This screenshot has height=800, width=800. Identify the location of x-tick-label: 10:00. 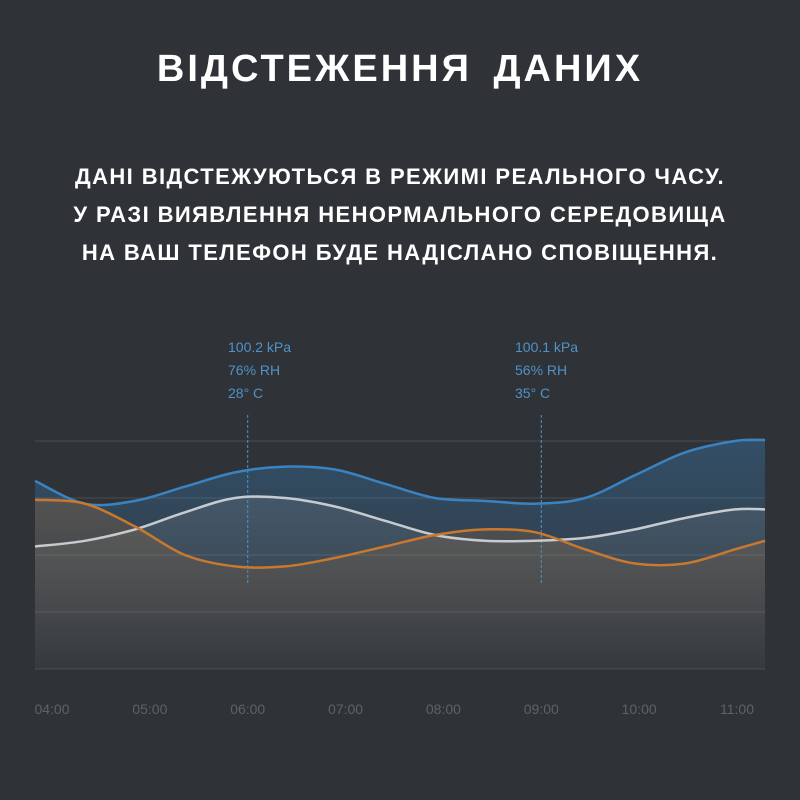
(639, 709).